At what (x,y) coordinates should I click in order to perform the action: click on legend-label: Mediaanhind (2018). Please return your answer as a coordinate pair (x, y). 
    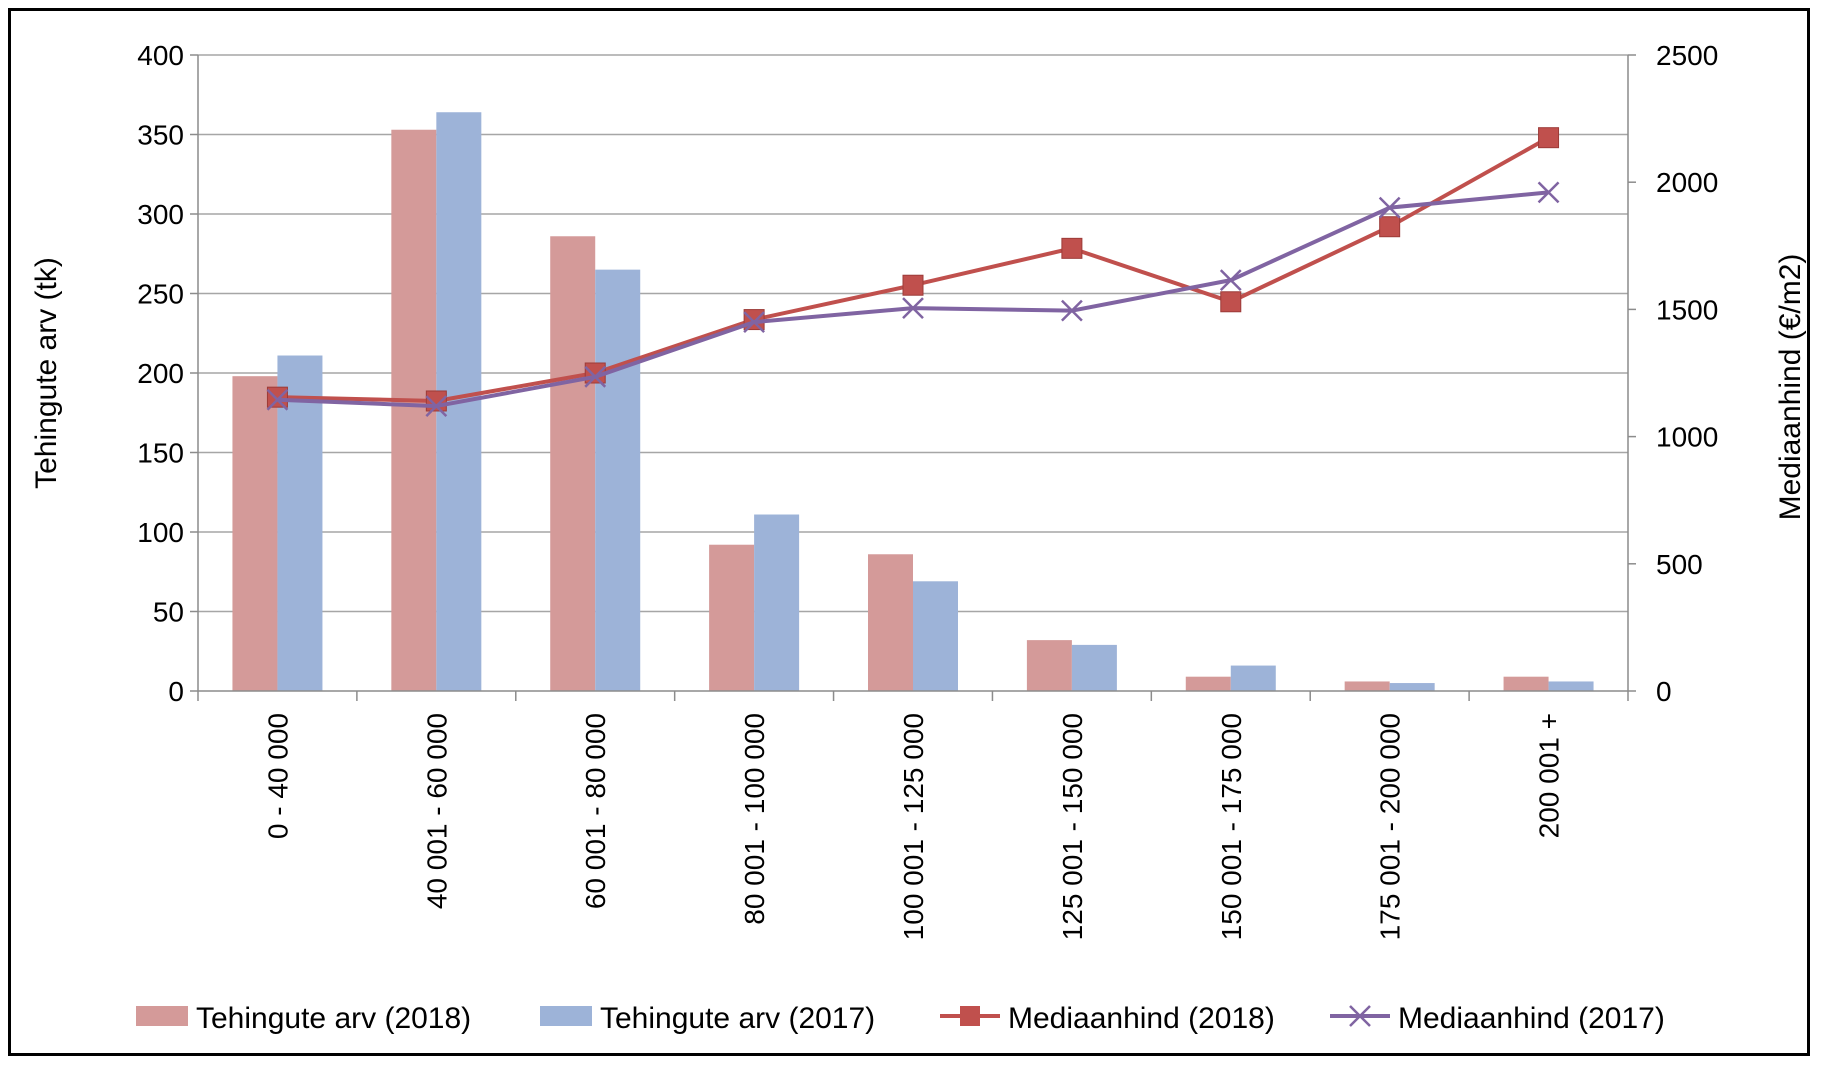
    Looking at the image, I should click on (1141, 1018).